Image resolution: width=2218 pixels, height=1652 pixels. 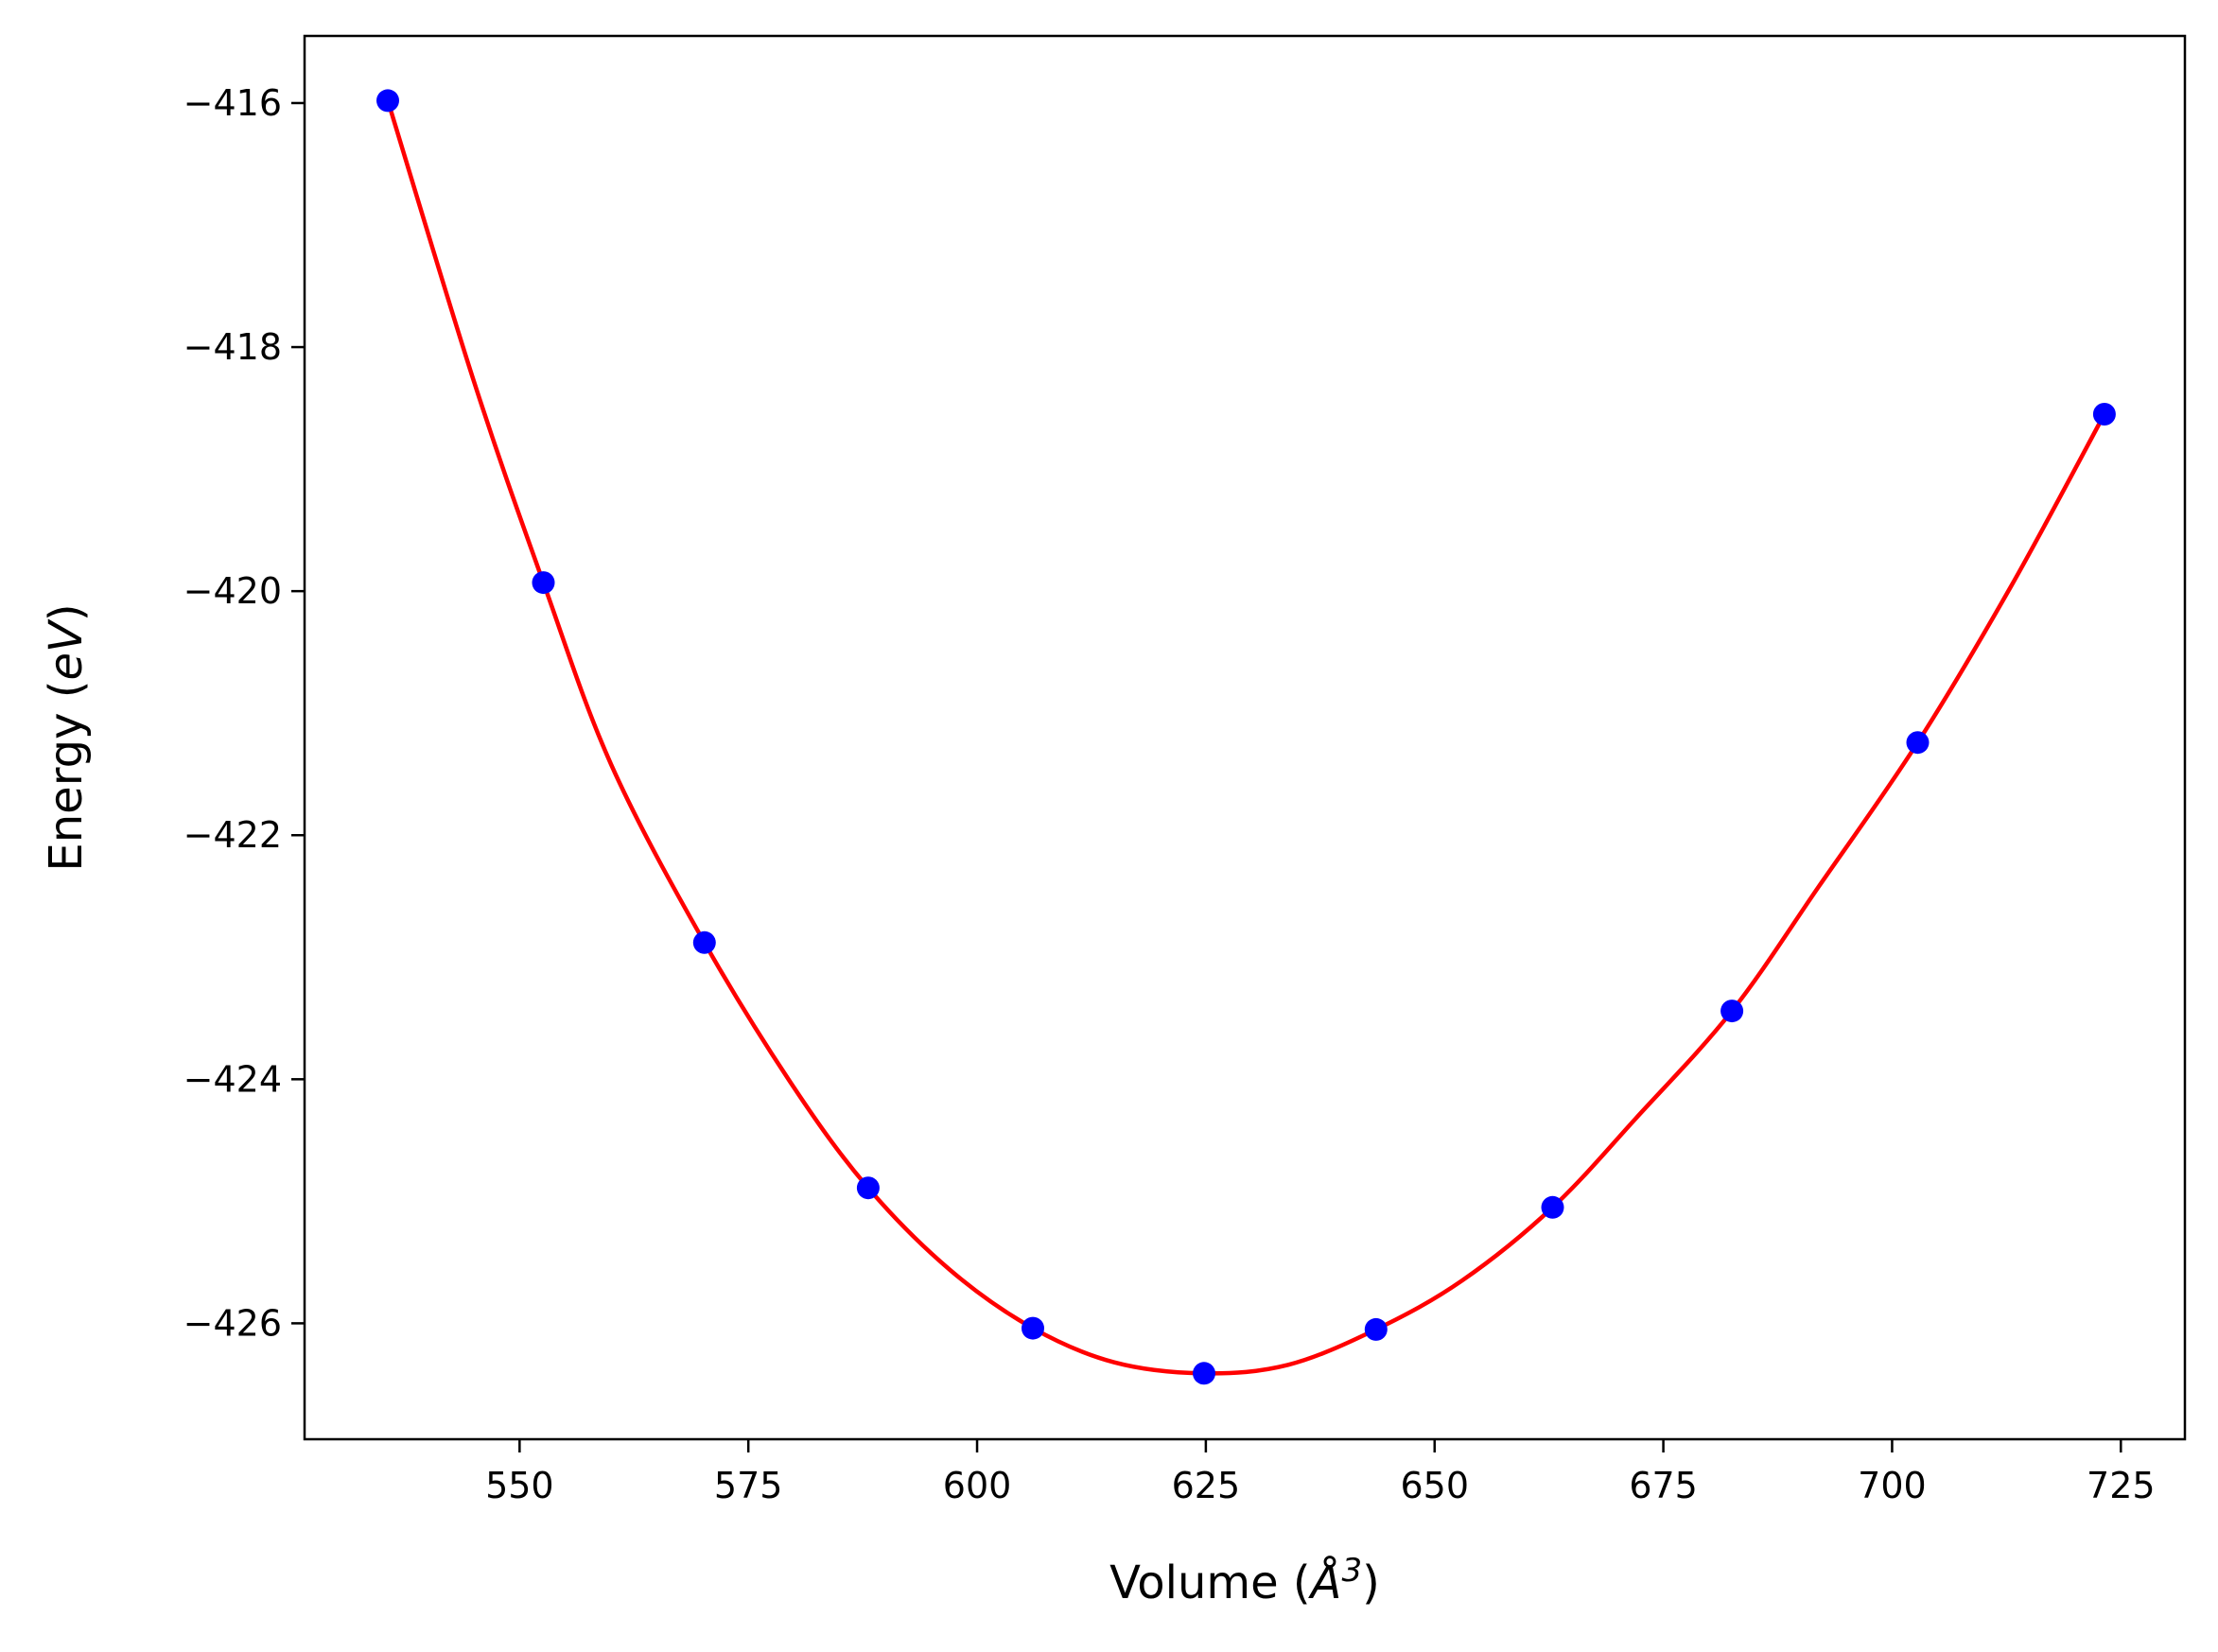 What do you see at coordinates (232, 103) in the screenshot?
I see `y-tick-label: −416` at bounding box center [232, 103].